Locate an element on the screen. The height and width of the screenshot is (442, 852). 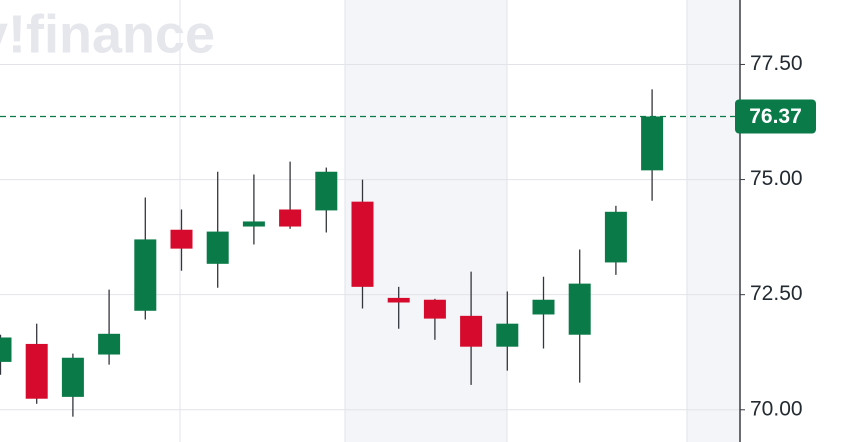
y-tick-label: 75.00 is located at coordinates (776, 178).